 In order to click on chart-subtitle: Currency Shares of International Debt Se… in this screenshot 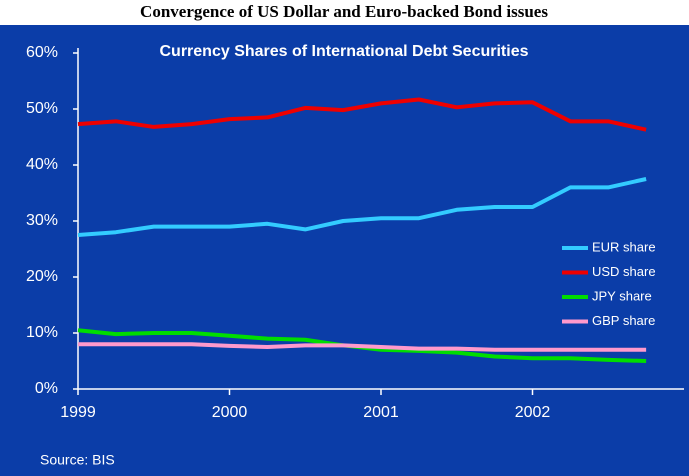, I will do `click(344, 51)`.